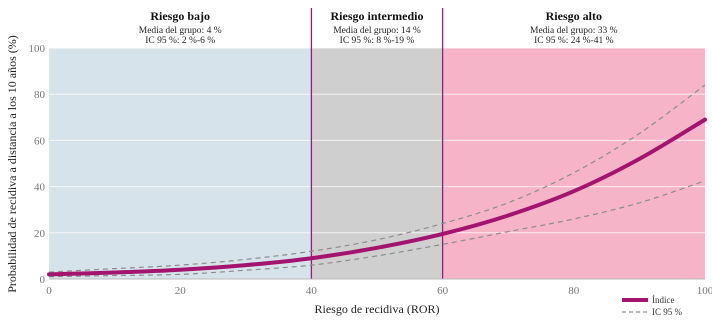  Describe the element at coordinates (663, 300) in the screenshot. I see `legend-label-indice: Índice` at that location.